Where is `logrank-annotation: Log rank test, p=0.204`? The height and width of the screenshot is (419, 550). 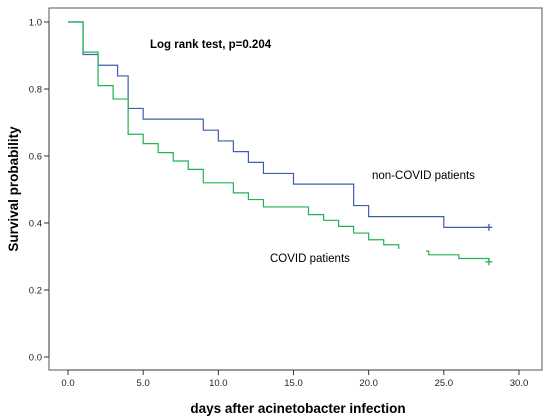 logrank-annotation: Log rank test, p=0.204 is located at coordinates (211, 45).